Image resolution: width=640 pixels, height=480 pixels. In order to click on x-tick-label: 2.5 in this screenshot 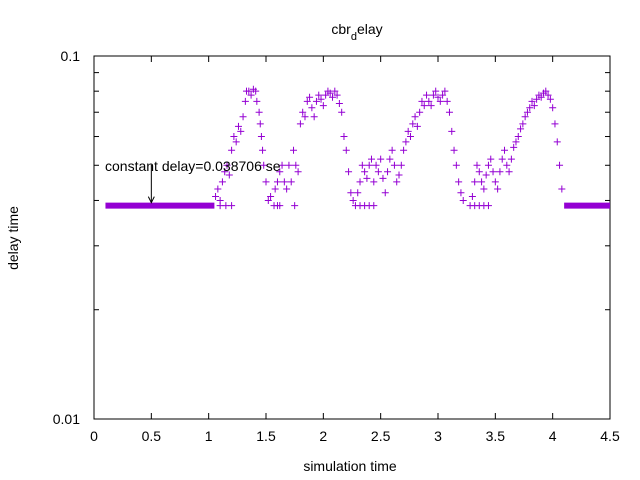, I will do `click(381, 436)`.